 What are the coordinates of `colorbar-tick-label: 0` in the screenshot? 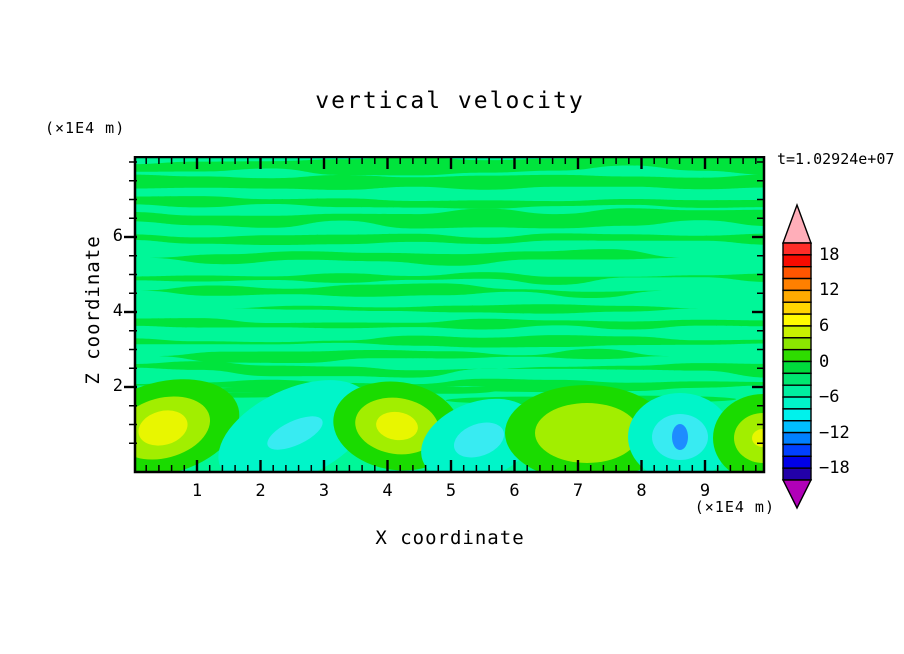 It's located at (824, 361).